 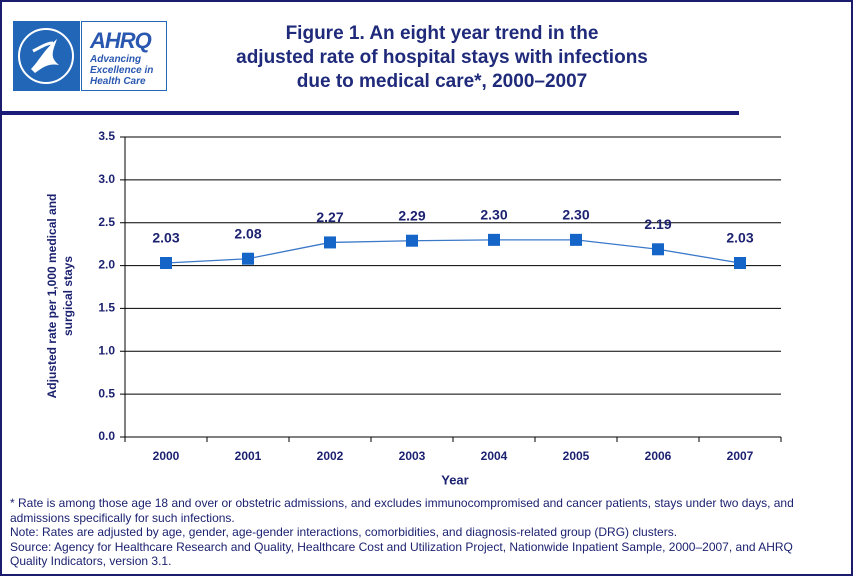 I want to click on x-tick-label: 2007, so click(x=740, y=456).